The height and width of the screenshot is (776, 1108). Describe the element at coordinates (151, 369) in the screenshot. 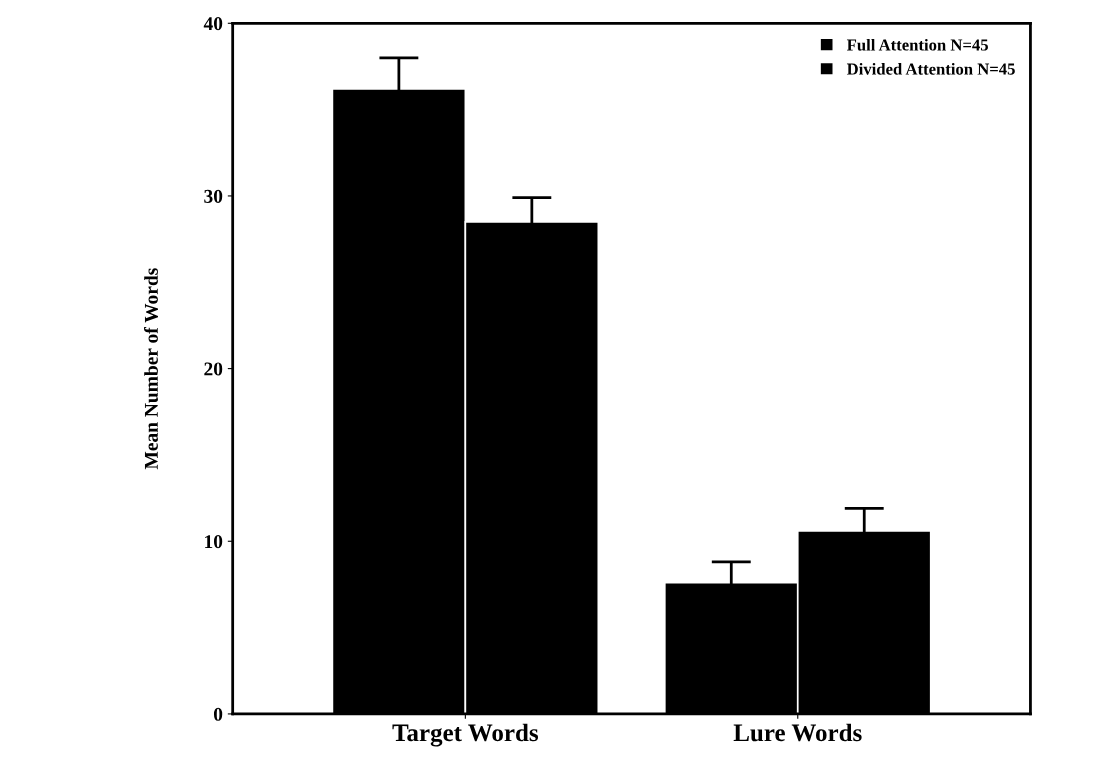

I see `y-axis-title: Mean Number of Words` at that location.